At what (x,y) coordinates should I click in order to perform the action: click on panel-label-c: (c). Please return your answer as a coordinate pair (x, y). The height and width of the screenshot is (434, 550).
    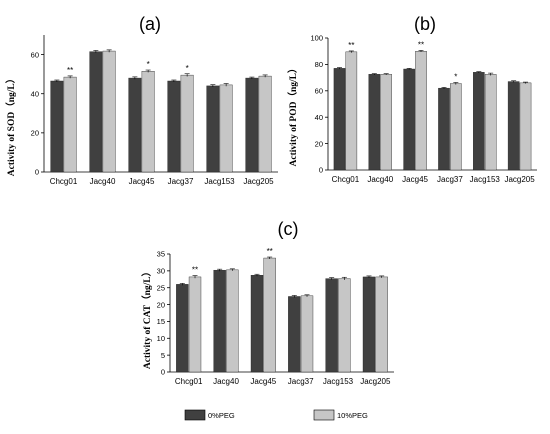
    Looking at the image, I should click on (288, 229).